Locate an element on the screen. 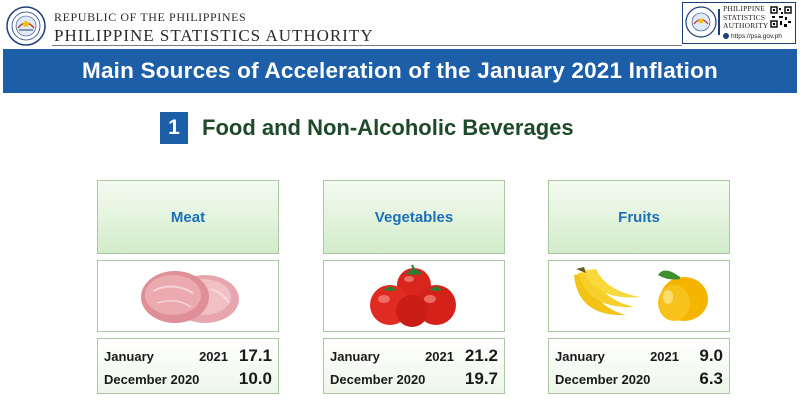 This screenshot has width=800, height=418. card-values: January 2021 9.0 December 2020 6.3 is located at coordinates (639, 366).